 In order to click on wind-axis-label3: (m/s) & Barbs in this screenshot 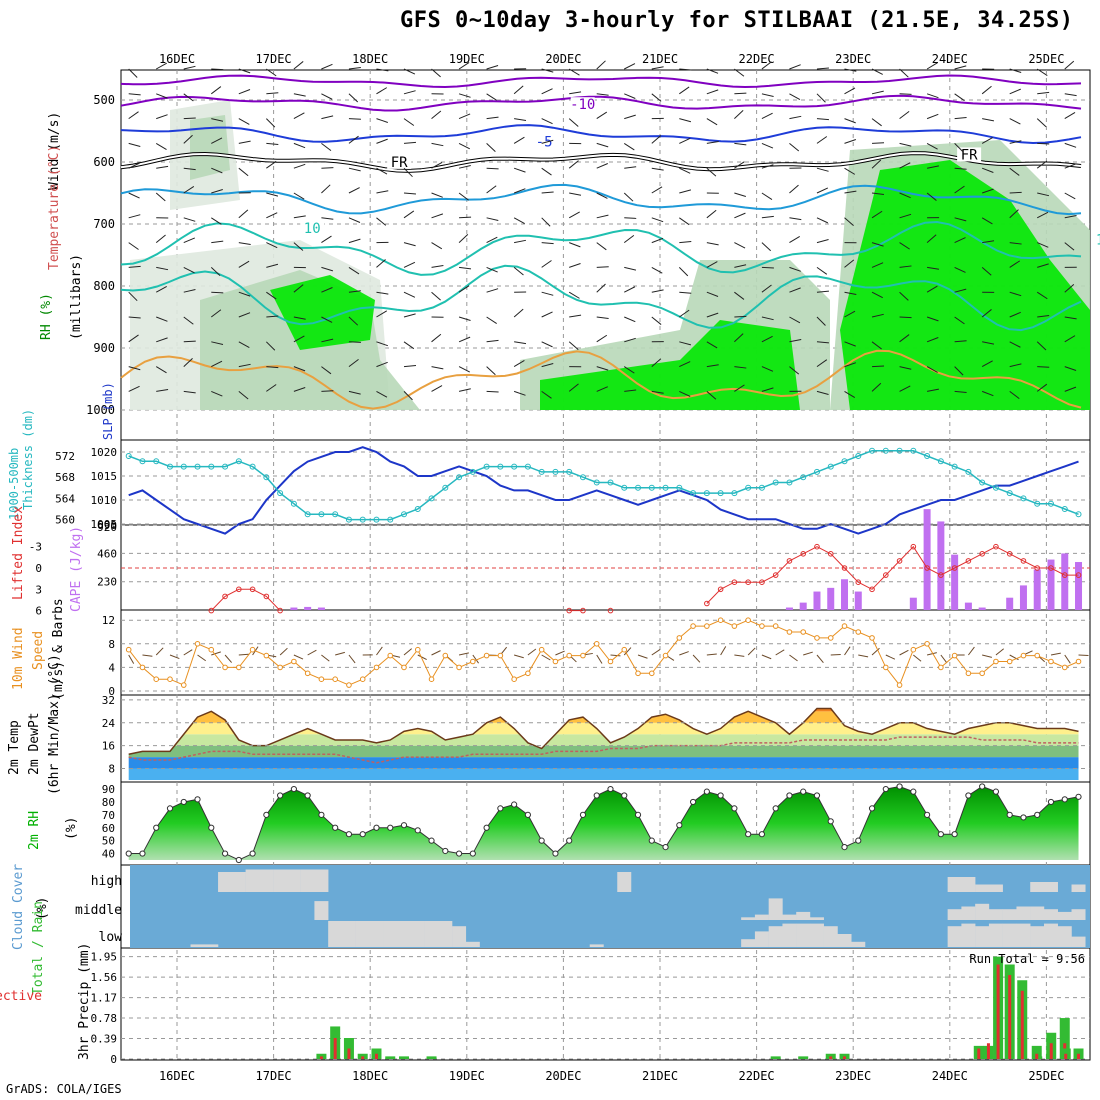, I will do `click(58, 649)`.